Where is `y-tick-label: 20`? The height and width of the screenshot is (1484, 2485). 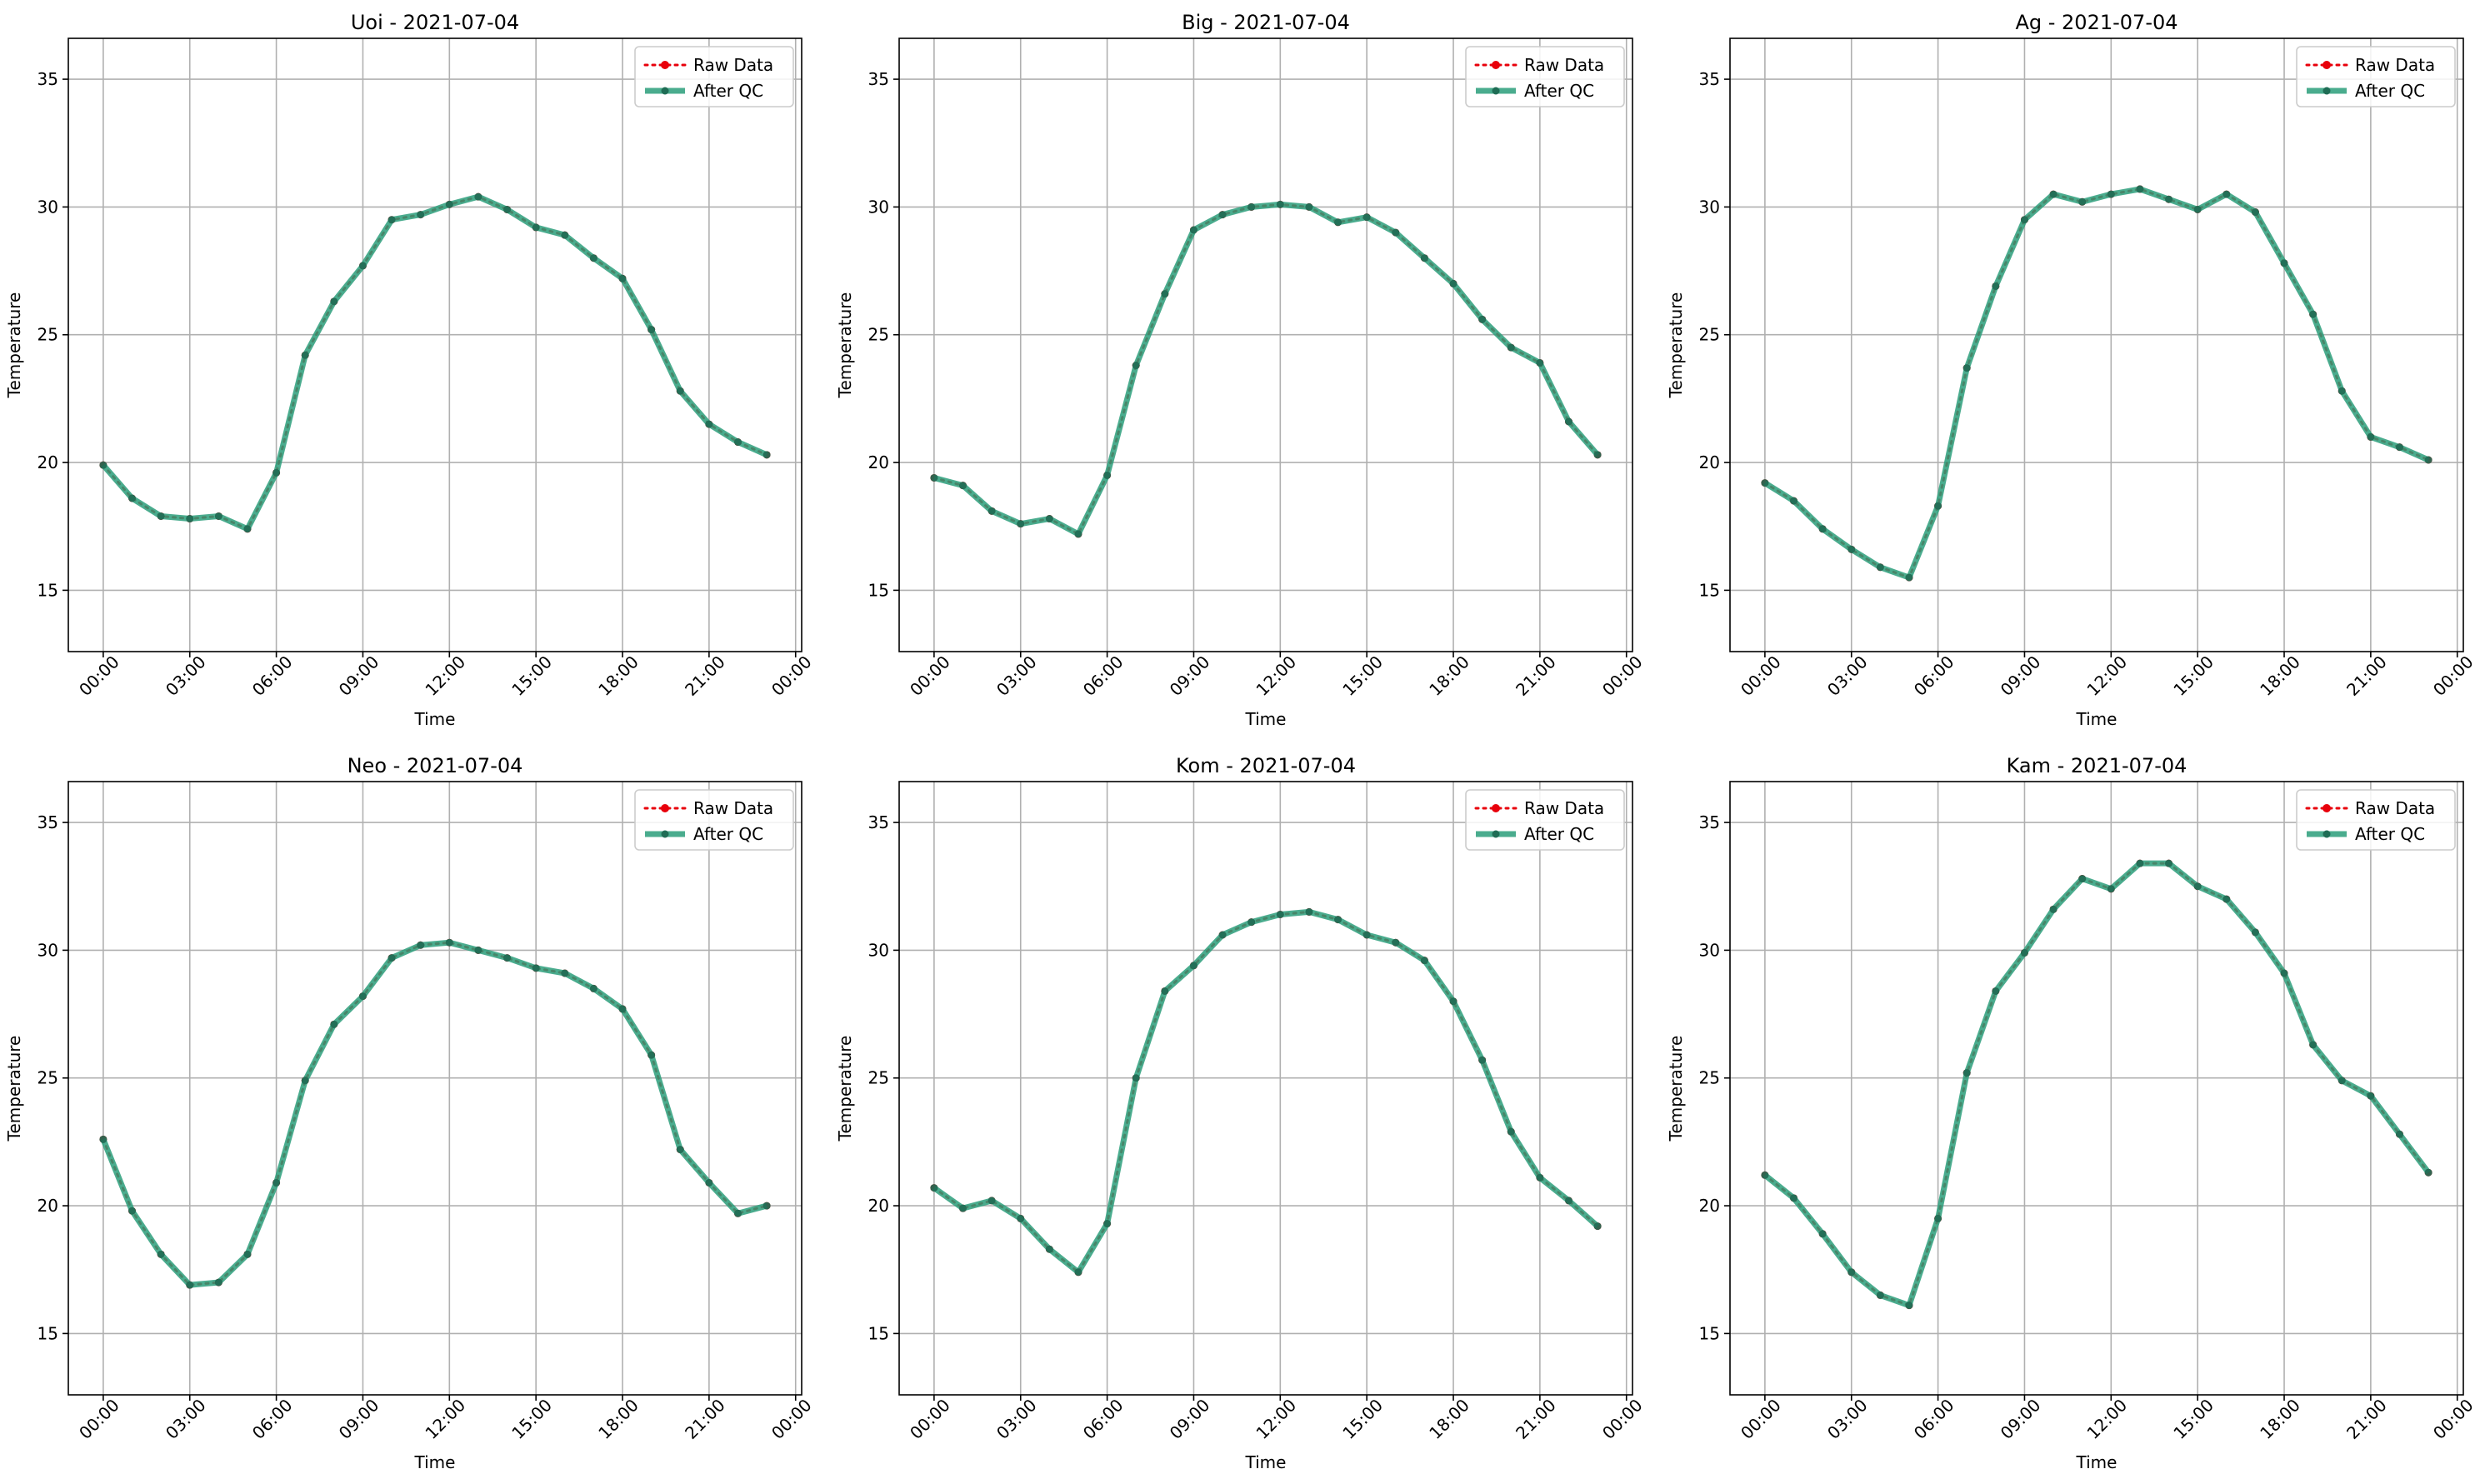 y-tick-label: 20 is located at coordinates (48, 462).